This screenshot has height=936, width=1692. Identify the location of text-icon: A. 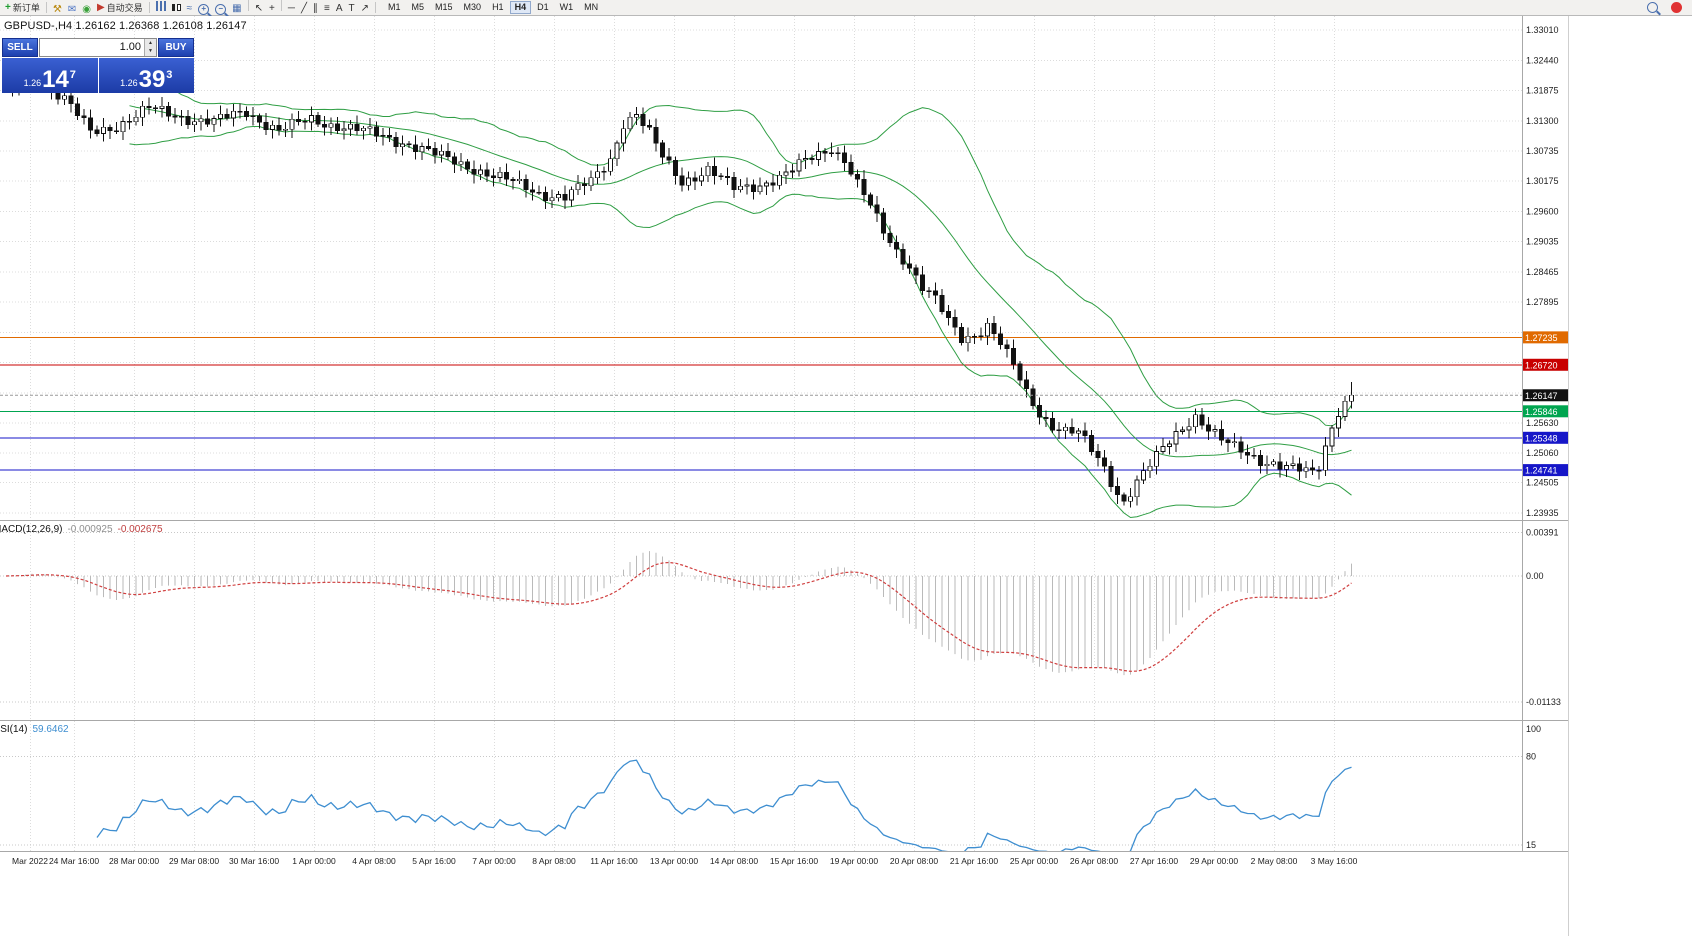
(339, 9).